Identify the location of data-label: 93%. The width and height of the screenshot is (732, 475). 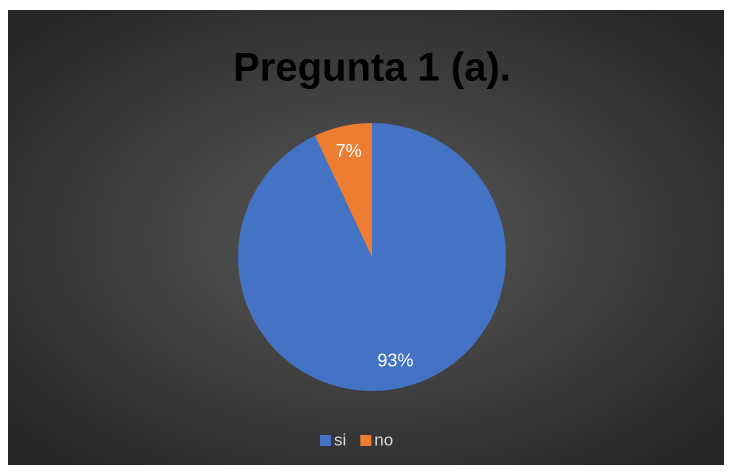
(395, 360).